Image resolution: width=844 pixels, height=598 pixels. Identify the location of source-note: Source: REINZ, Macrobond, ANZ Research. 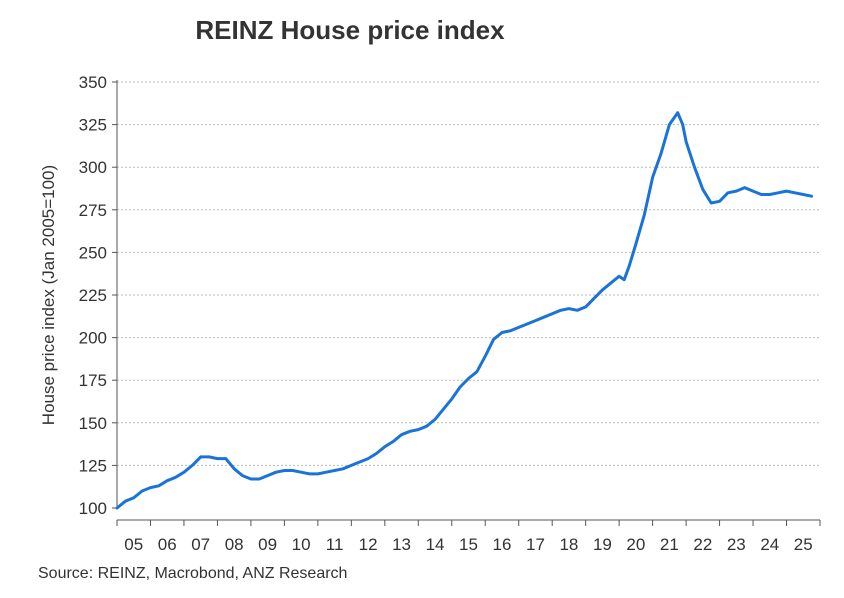
(193, 573).